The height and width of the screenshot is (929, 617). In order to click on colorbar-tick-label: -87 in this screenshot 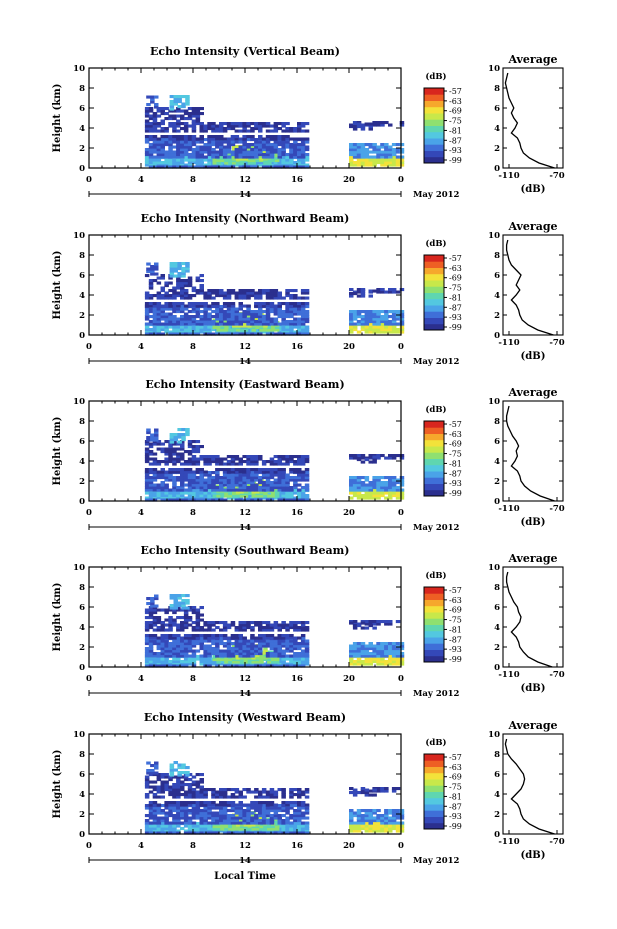, I will do `click(455, 473)`.